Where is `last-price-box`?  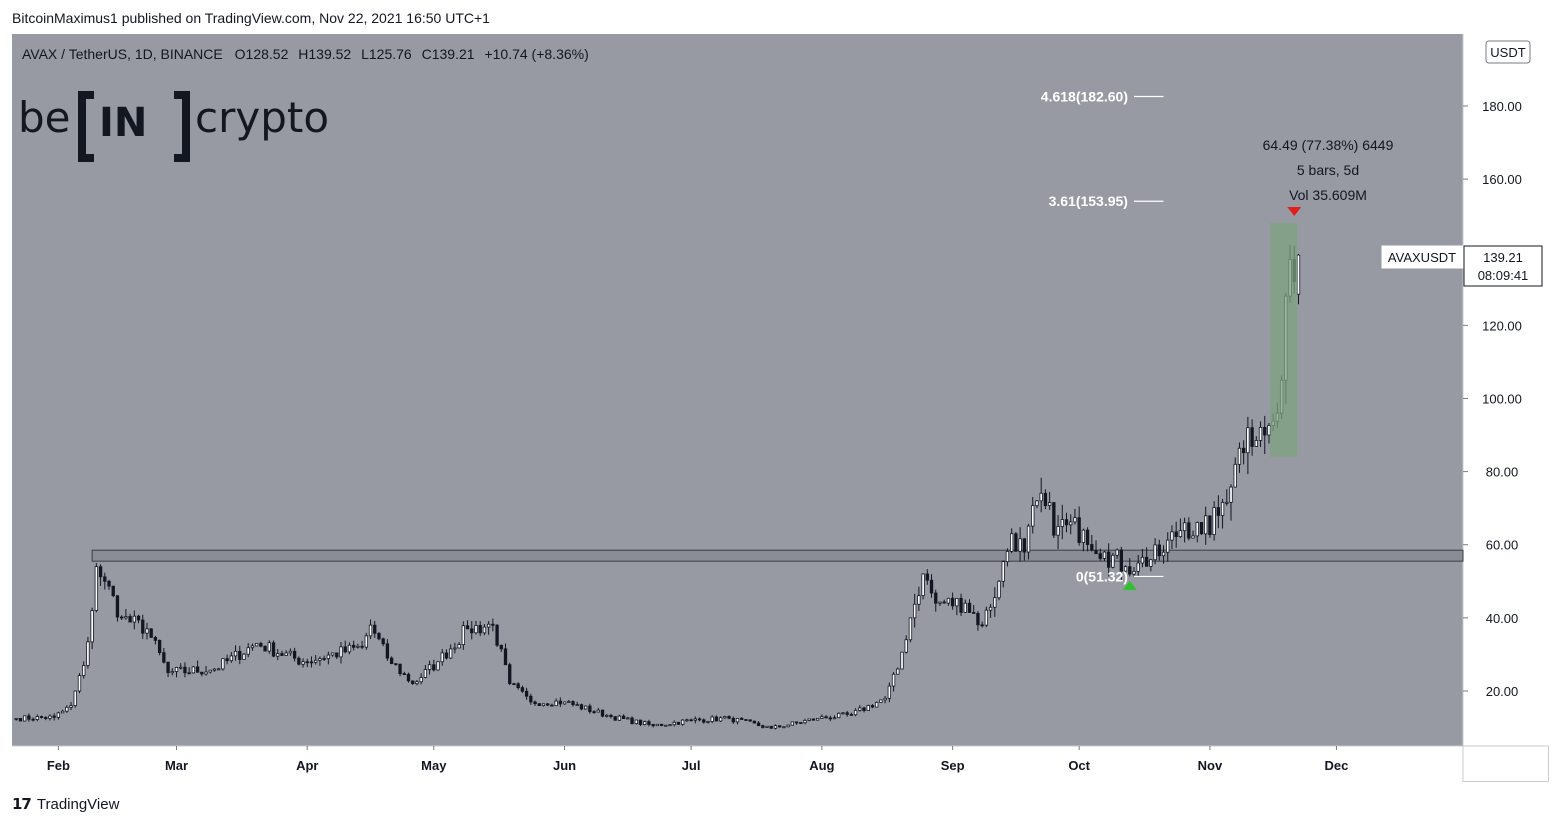 last-price-box is located at coordinates (1503, 266).